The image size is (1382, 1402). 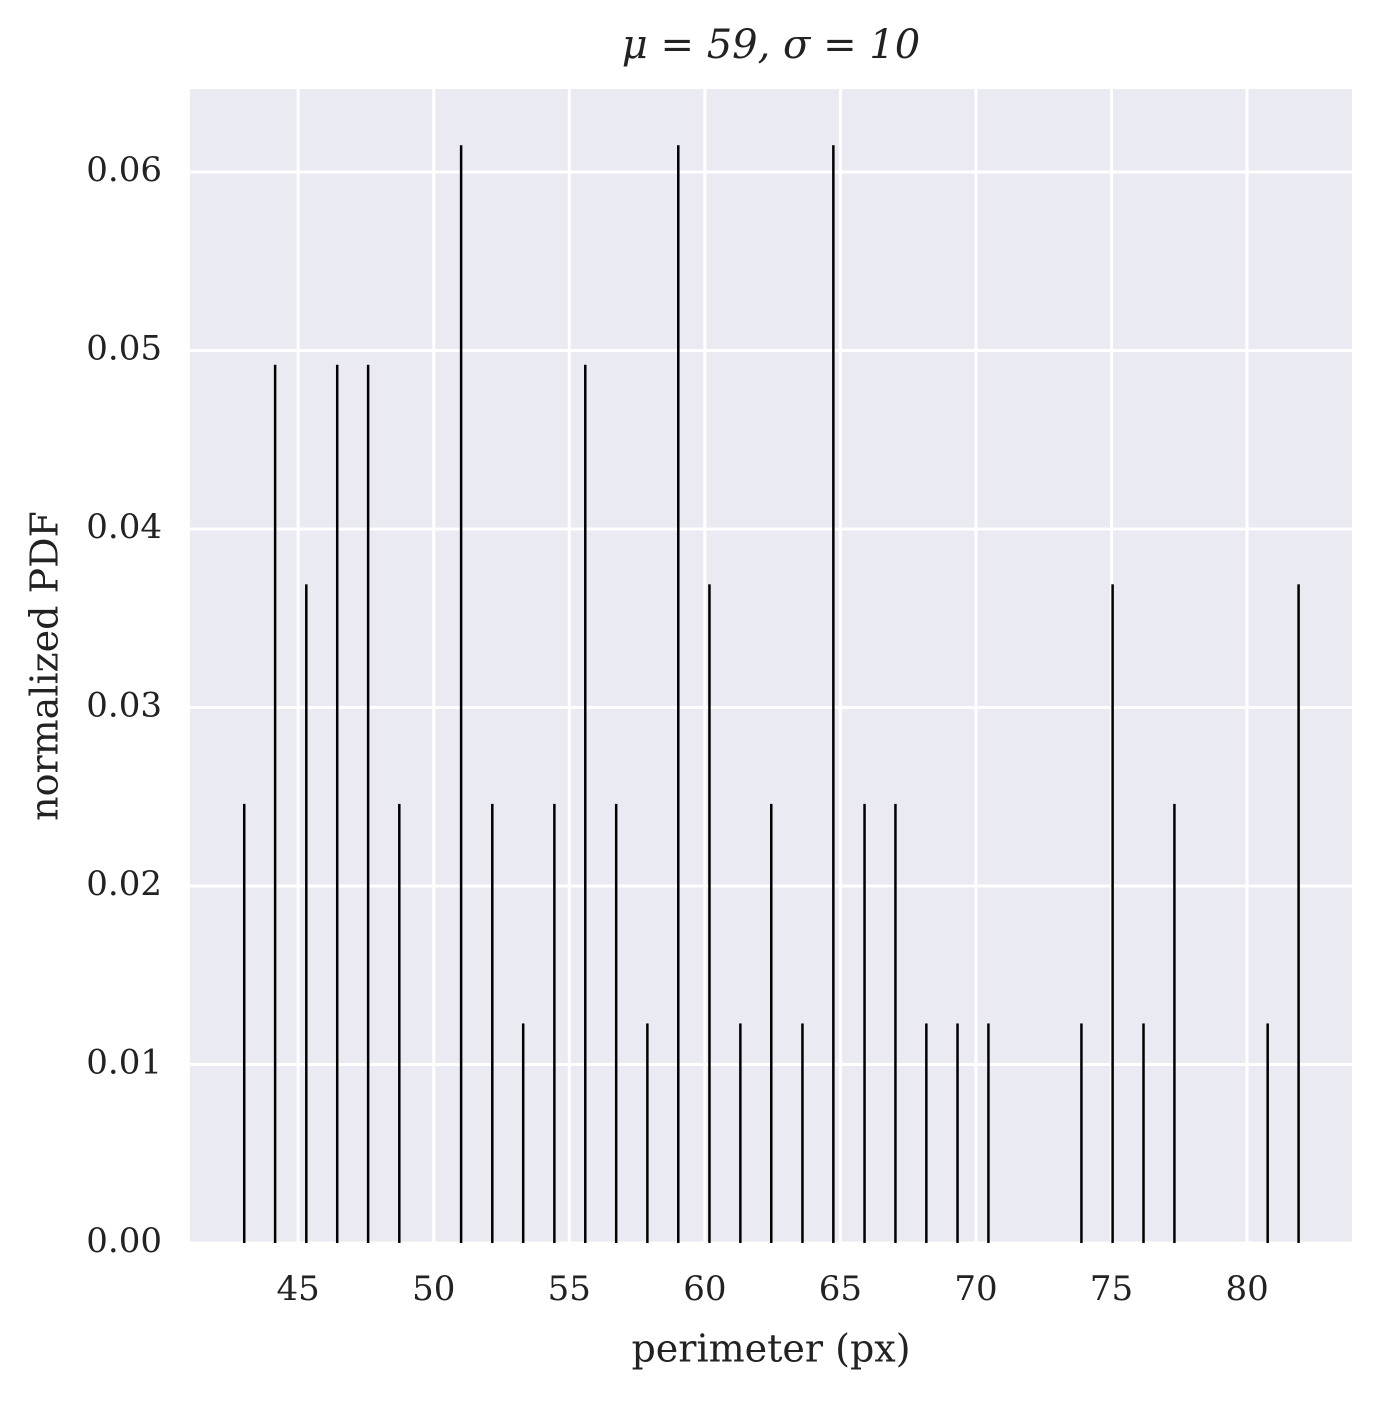 What do you see at coordinates (124, 706) in the screenshot?
I see `y-tick-label: 0.03` at bounding box center [124, 706].